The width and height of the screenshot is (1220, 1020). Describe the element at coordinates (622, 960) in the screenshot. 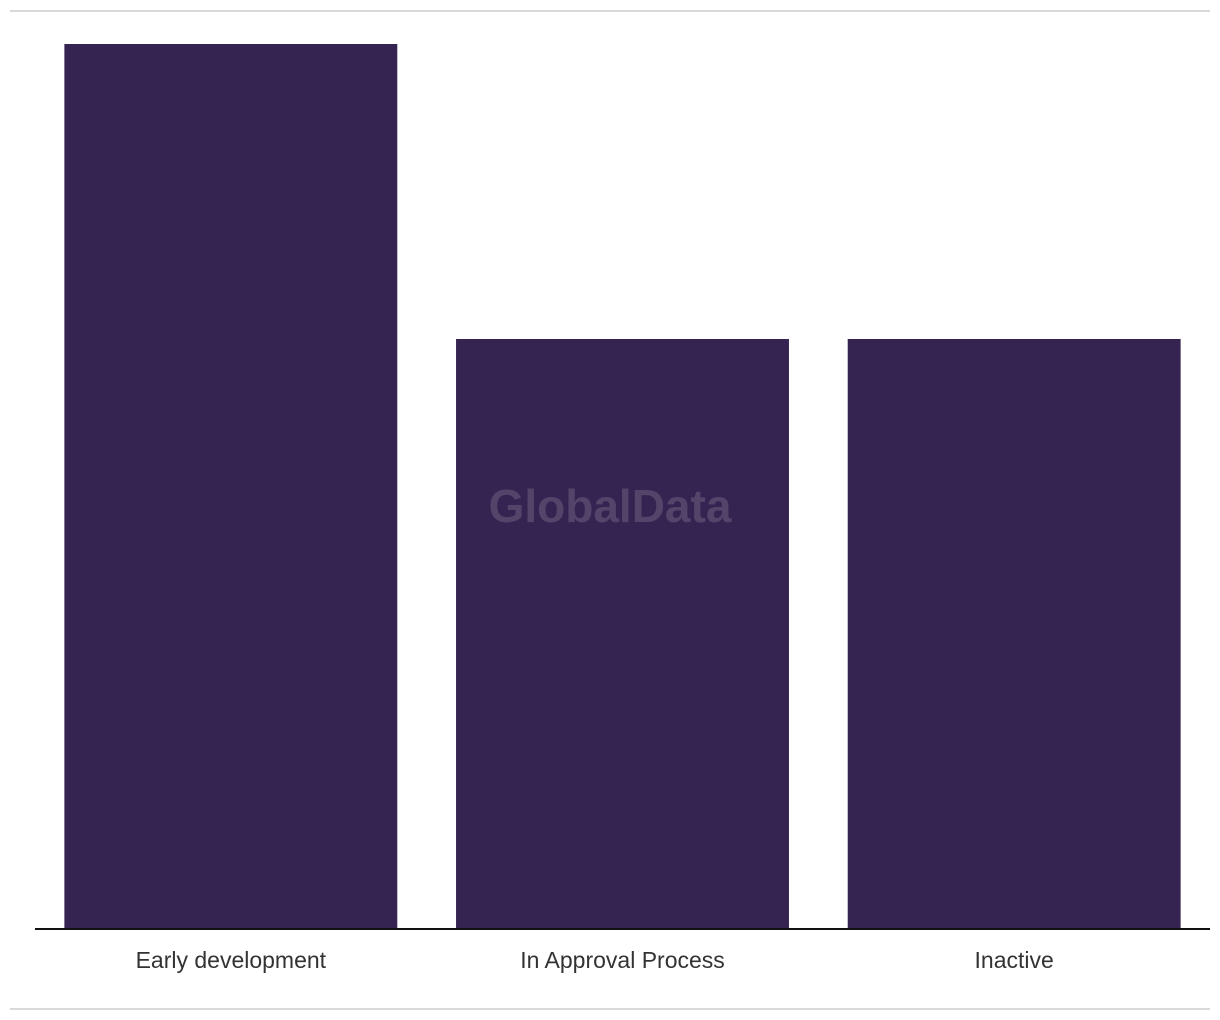

I see `x-tick-label: In Approval Process` at that location.